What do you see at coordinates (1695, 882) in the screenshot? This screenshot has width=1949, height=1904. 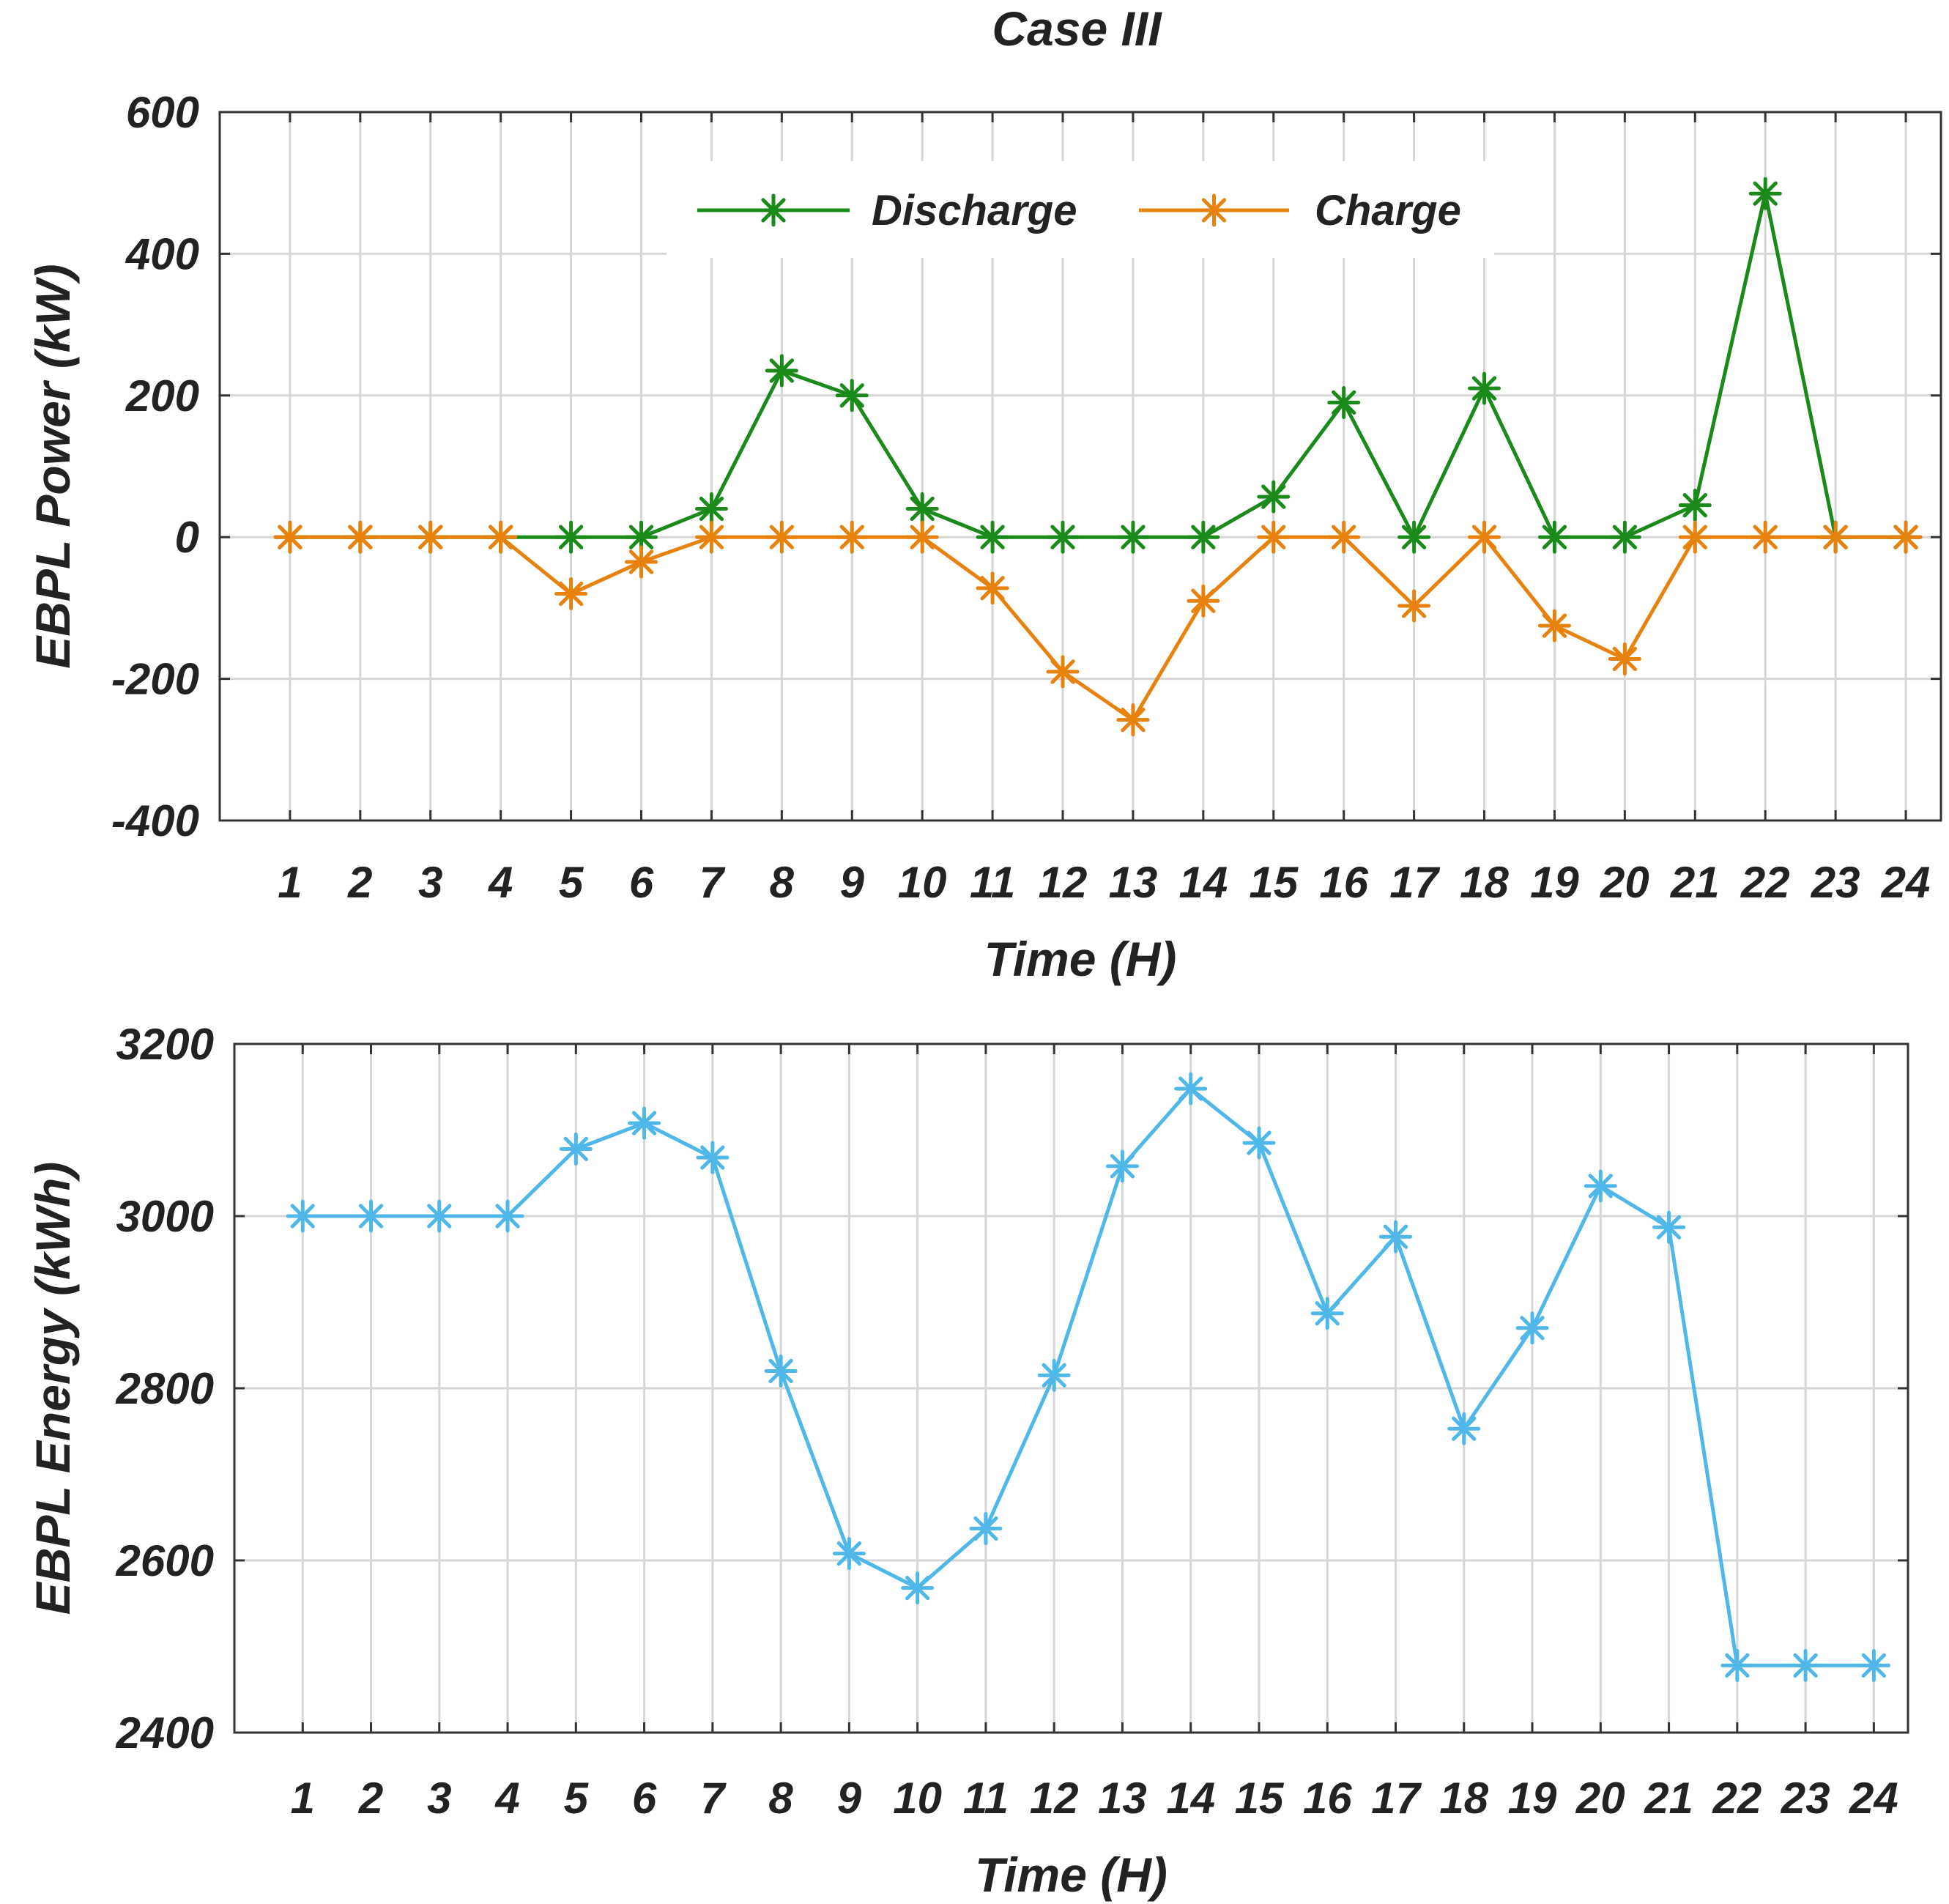 I see `power-xtick-label: 21` at bounding box center [1695, 882].